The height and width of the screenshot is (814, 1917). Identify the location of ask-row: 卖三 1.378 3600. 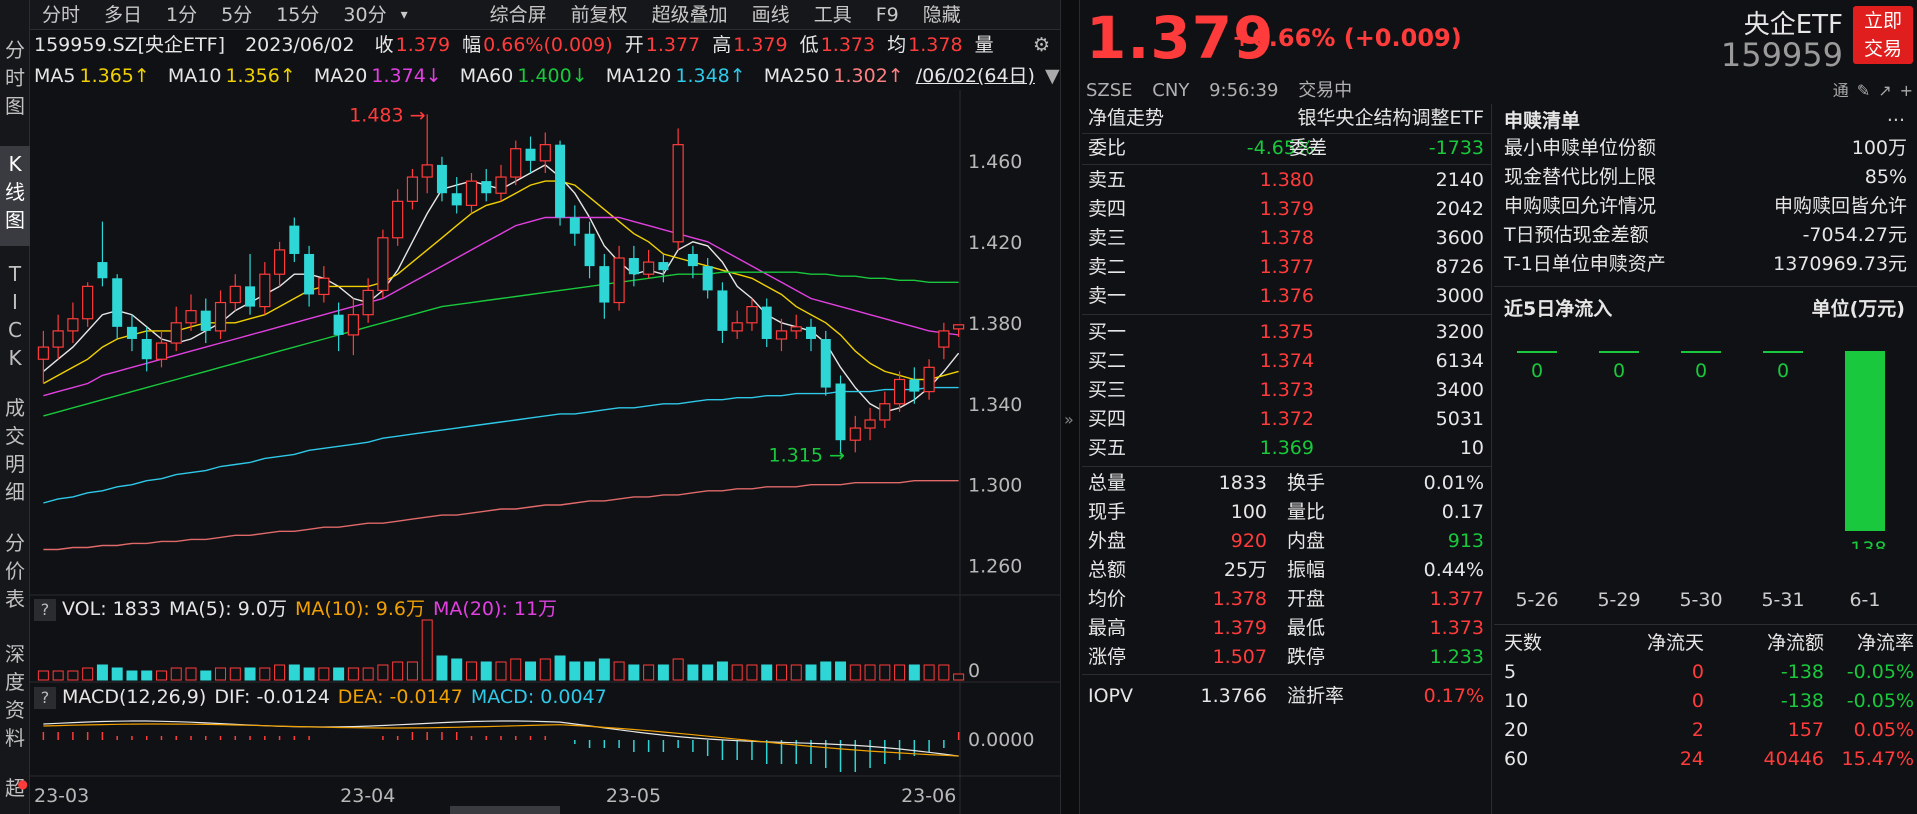
(1287, 238).